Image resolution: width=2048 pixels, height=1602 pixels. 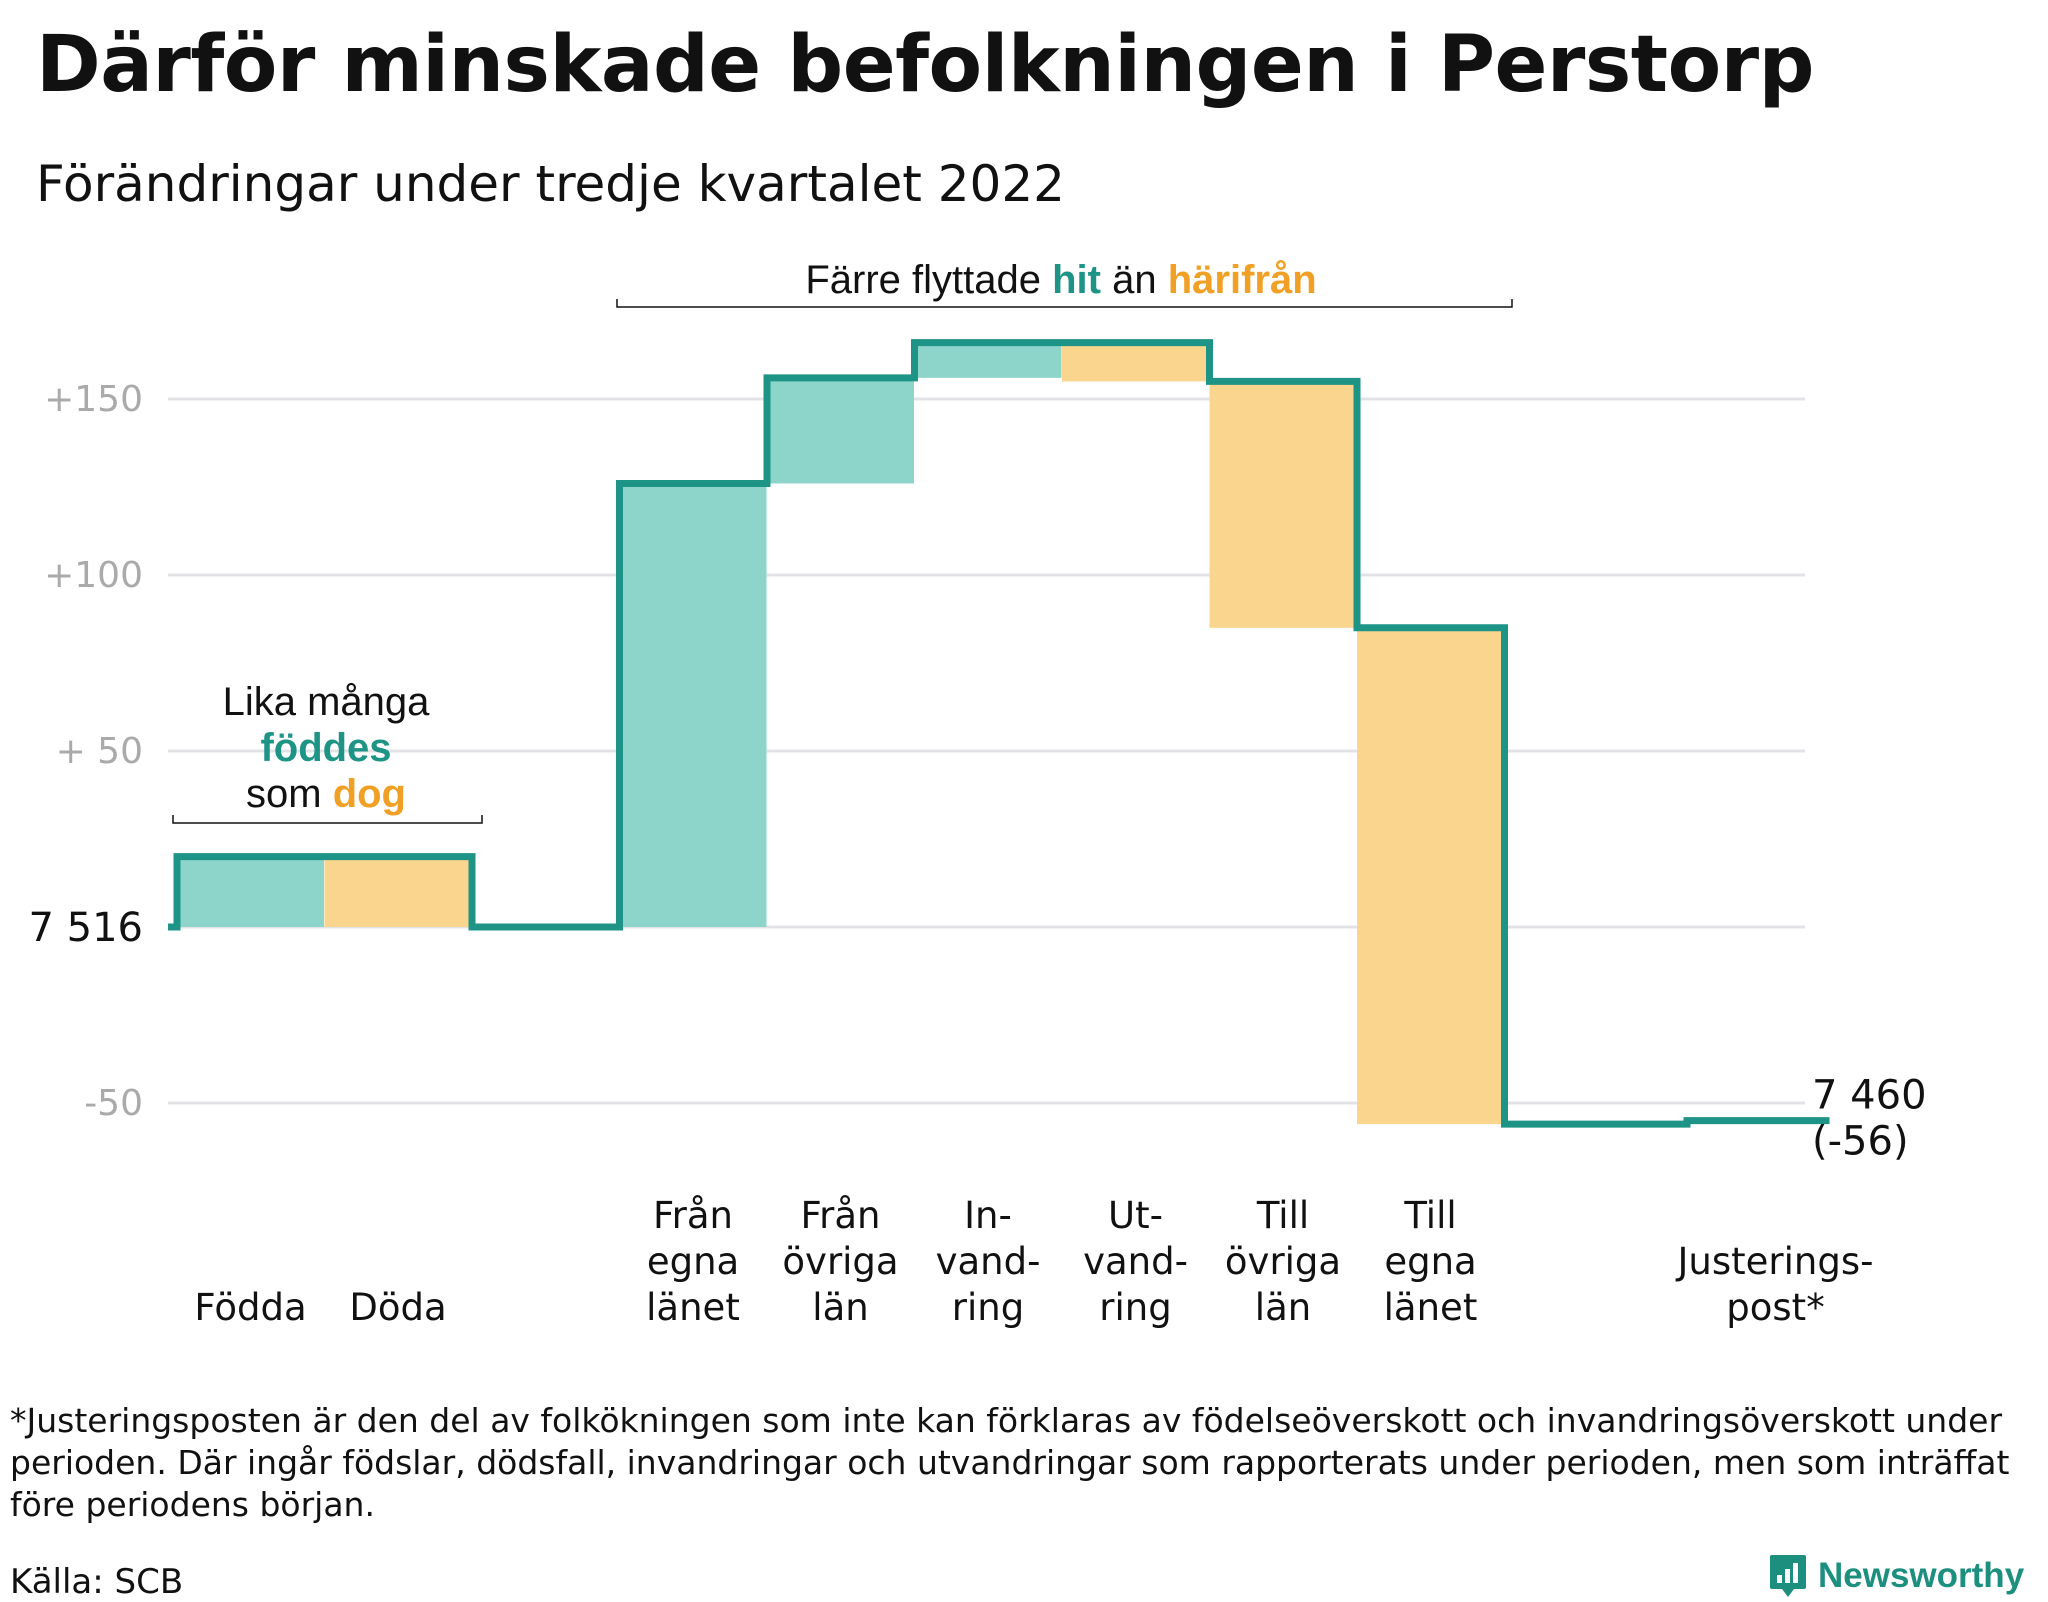 I want to click on brand-logo: Newsworthy, so click(x=1896, y=1576).